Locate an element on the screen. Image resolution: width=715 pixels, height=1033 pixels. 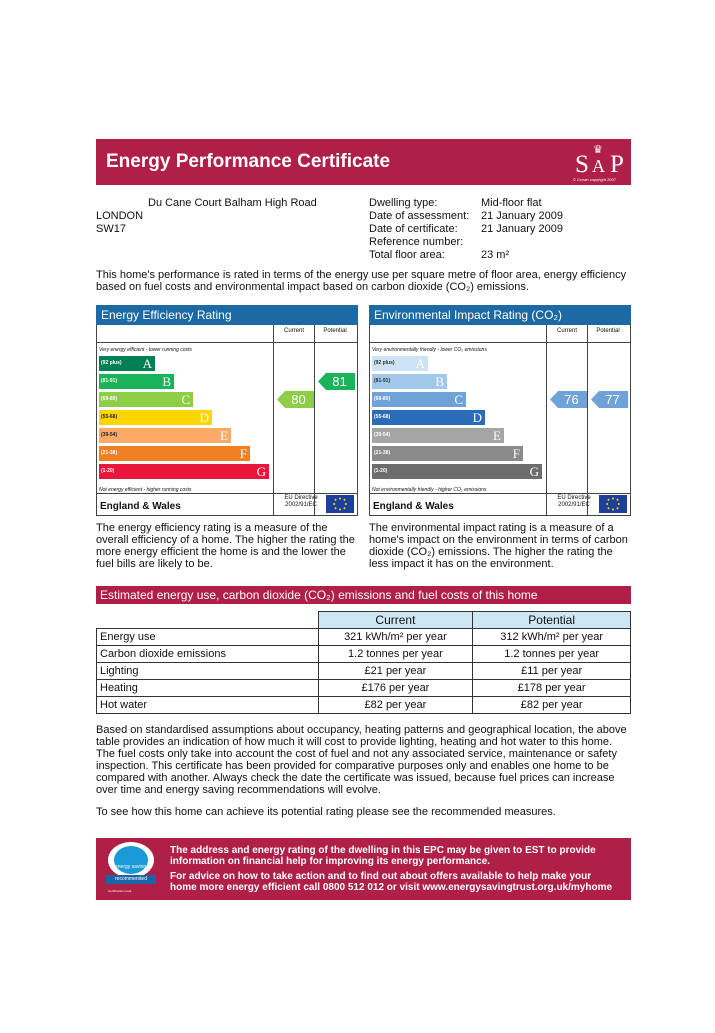
crown-icon: ♛ is located at coordinates (598, 150).